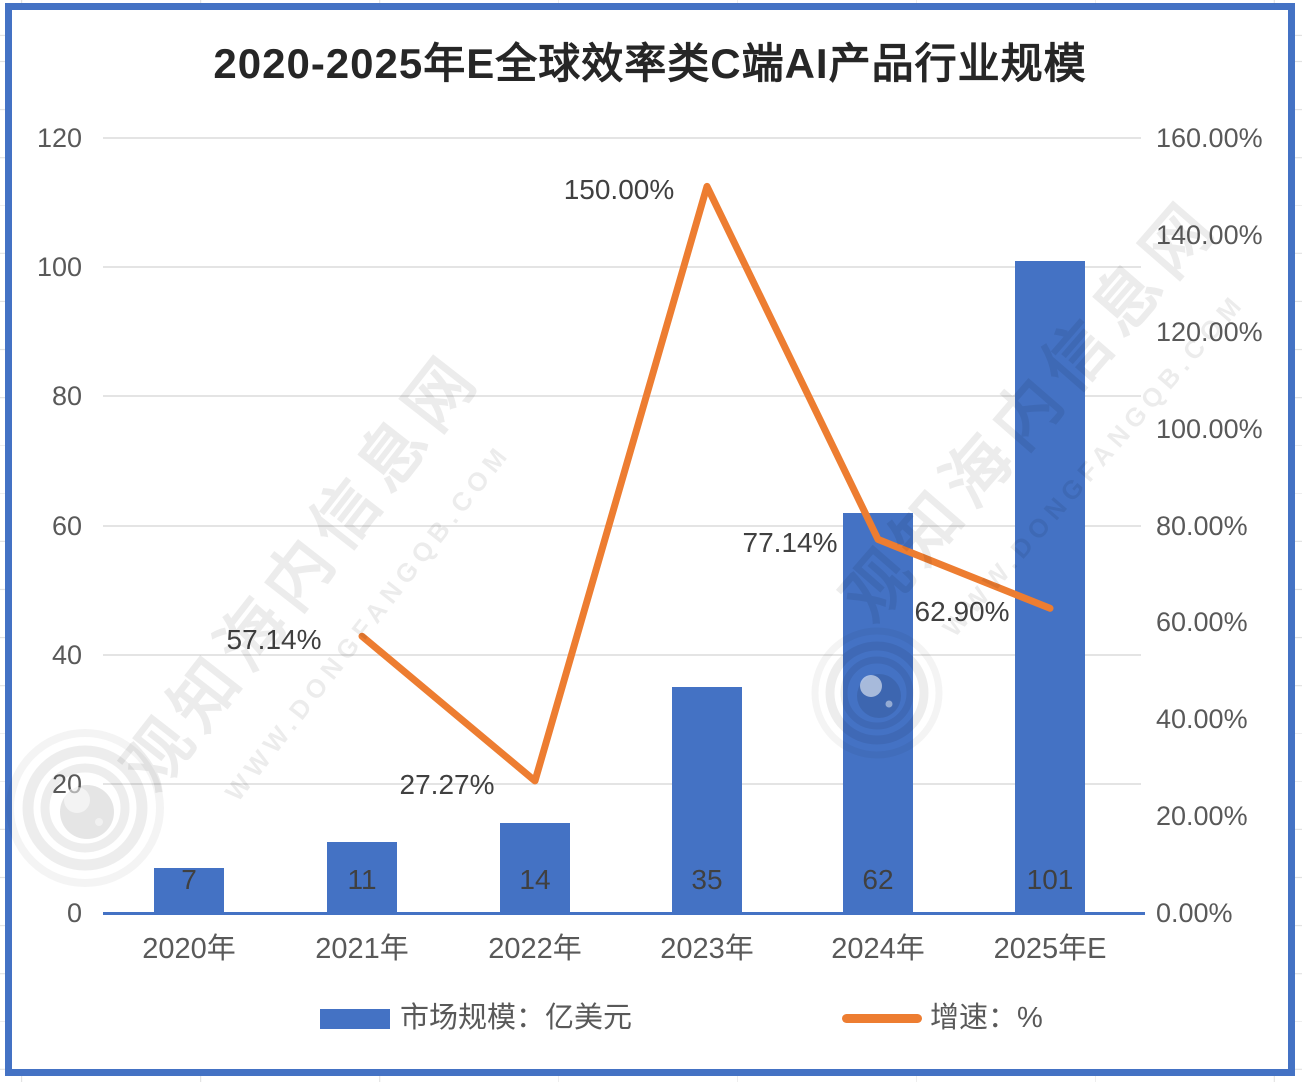  Describe the element at coordinates (1202, 719) in the screenshot. I see `right-axis-tick-label: 40.00%` at that location.